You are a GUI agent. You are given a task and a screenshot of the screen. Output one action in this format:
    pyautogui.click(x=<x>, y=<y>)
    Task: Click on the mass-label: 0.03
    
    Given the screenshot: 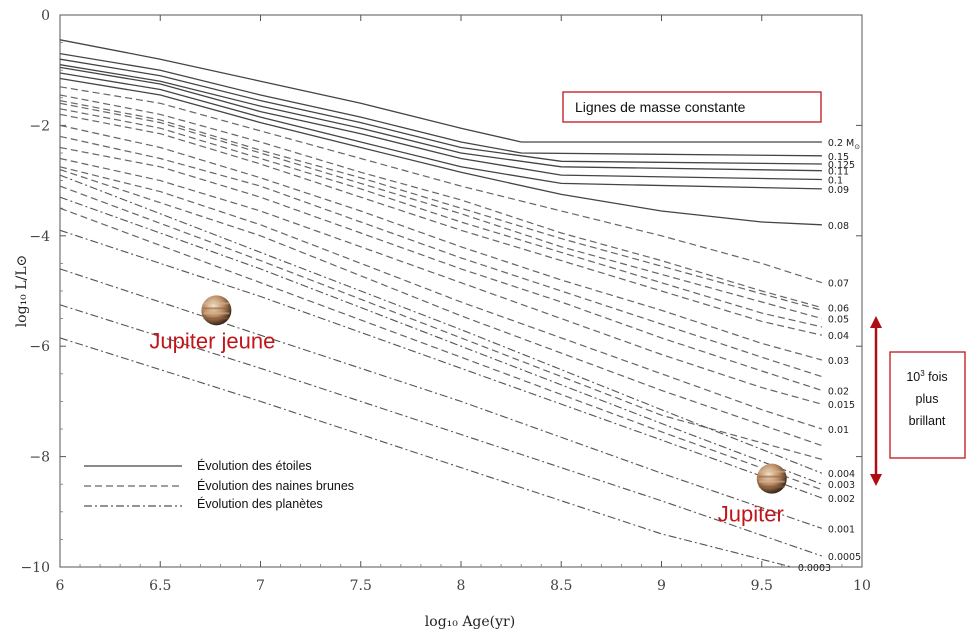 What is the action you would take?
    pyautogui.click(x=838, y=361)
    